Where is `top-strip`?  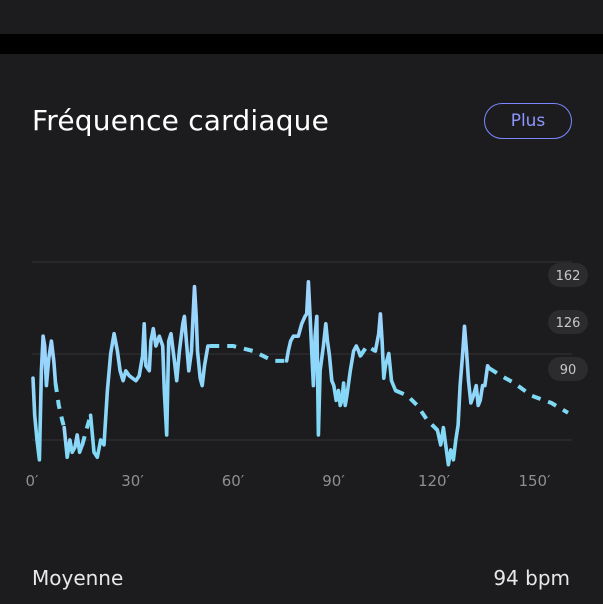
top-strip is located at coordinates (301, 17).